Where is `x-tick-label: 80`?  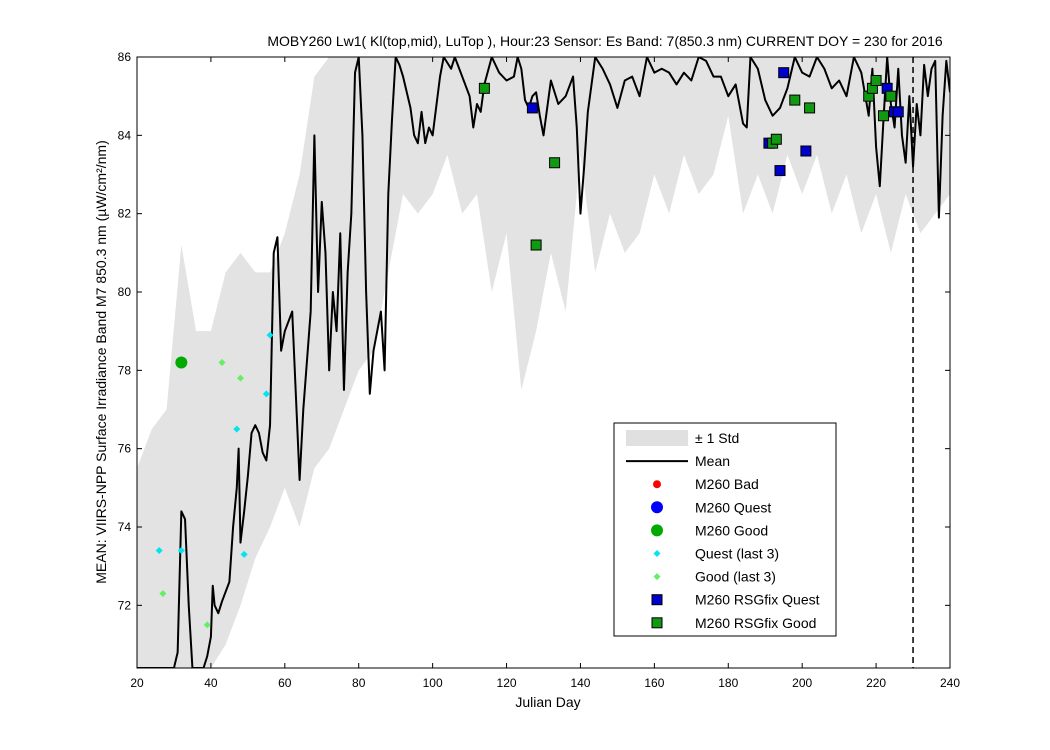 x-tick-label: 80 is located at coordinates (359, 683).